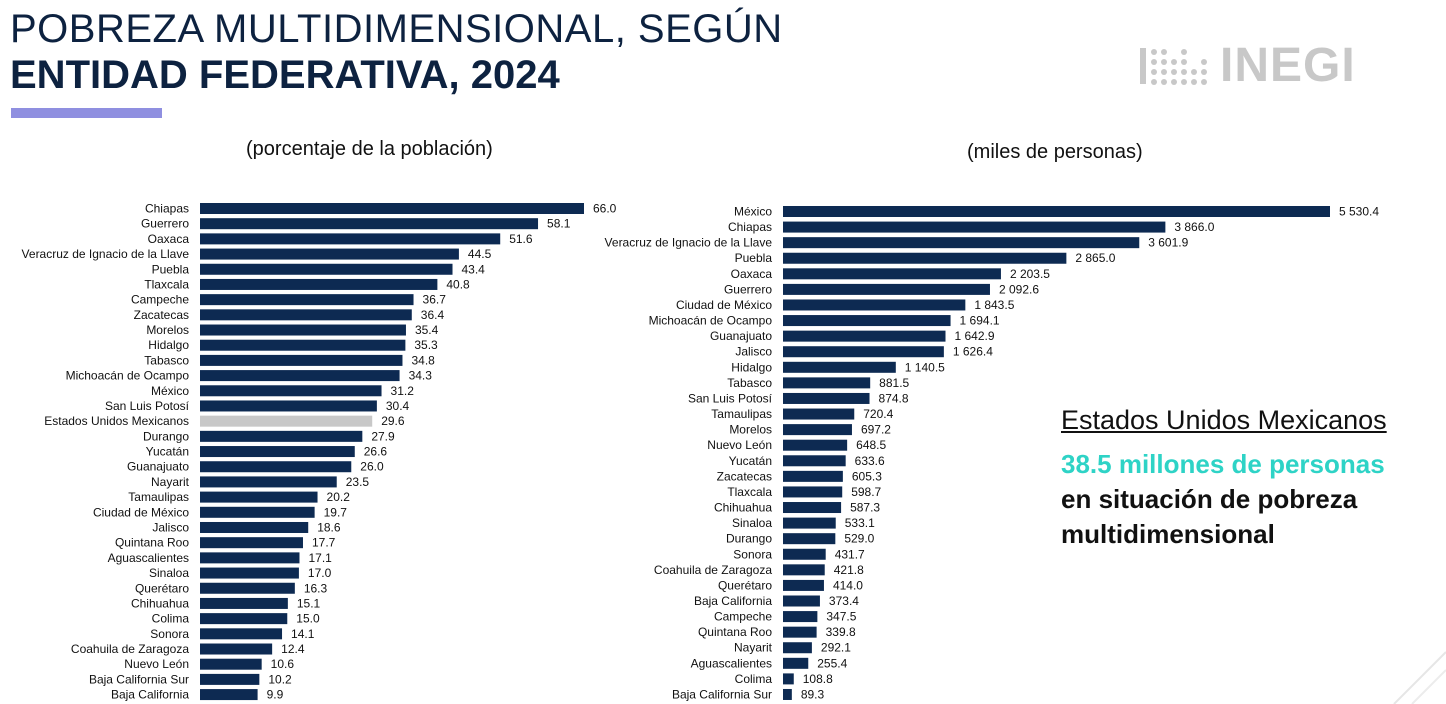 This screenshot has width=1446, height=704. I want to click on left-category-label: Campeche, so click(160, 300).